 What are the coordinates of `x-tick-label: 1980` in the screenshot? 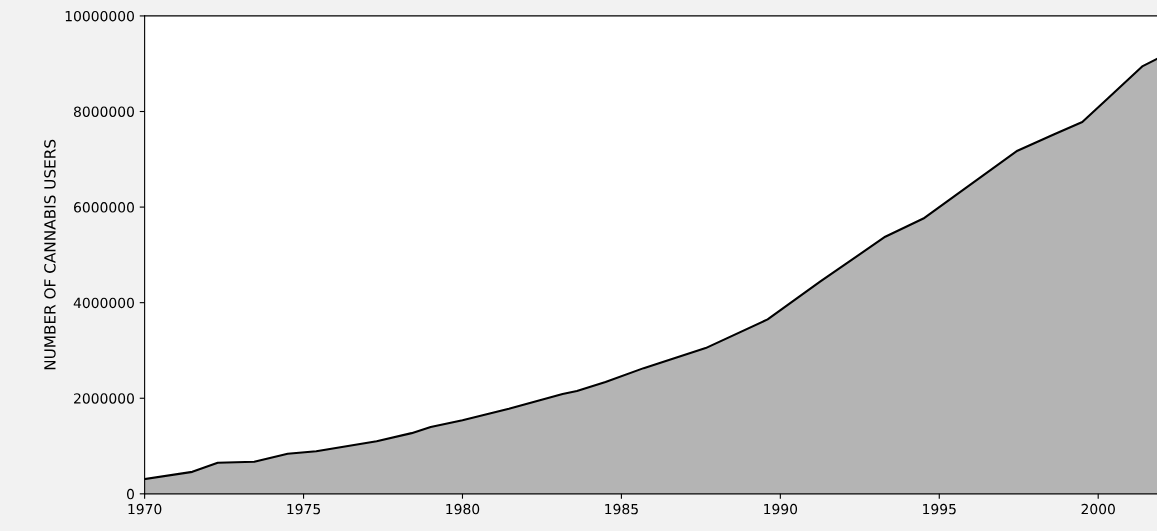 It's located at (463, 509).